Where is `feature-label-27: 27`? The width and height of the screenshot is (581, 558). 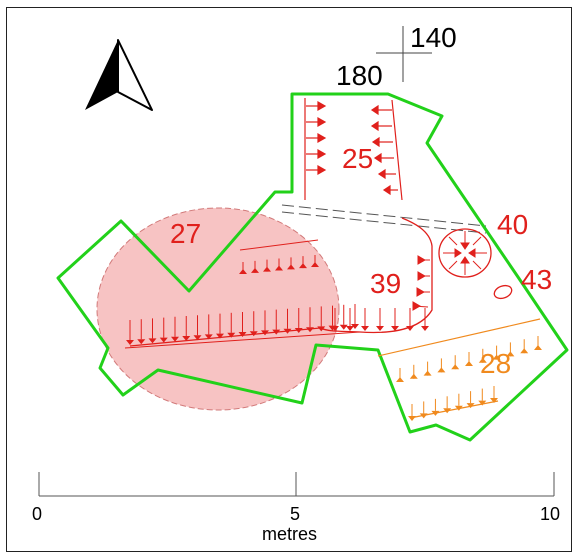
feature-label-27: 27 is located at coordinates (186, 233).